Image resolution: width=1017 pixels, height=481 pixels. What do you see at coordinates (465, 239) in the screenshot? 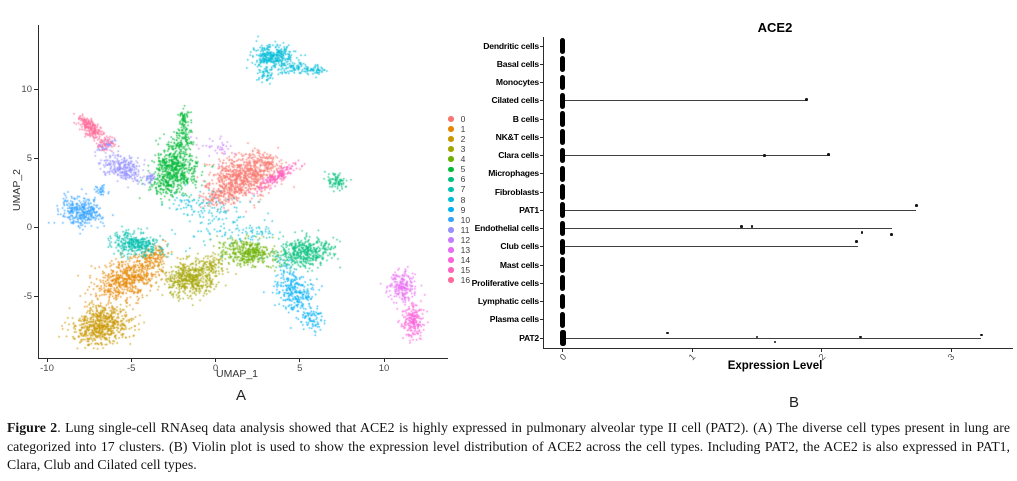
I see `legend-item-label: 12` at bounding box center [465, 239].